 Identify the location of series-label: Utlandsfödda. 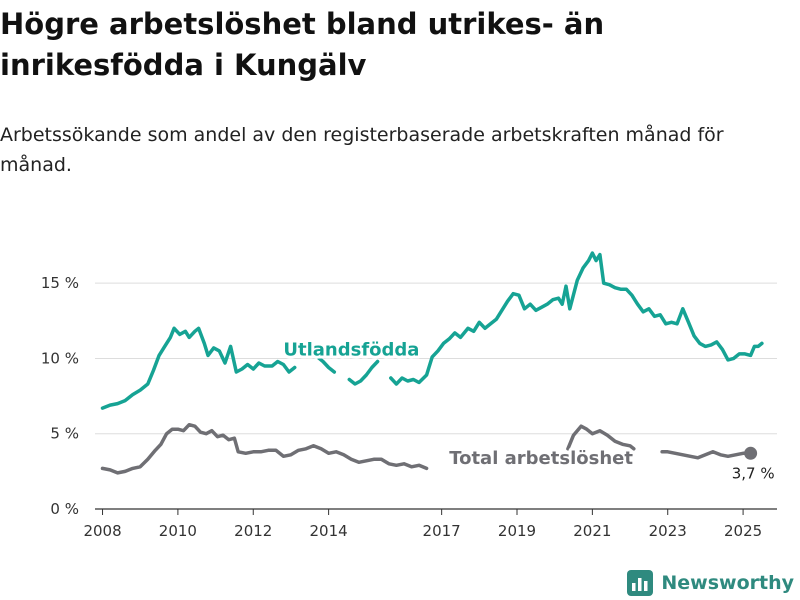
(351, 349).